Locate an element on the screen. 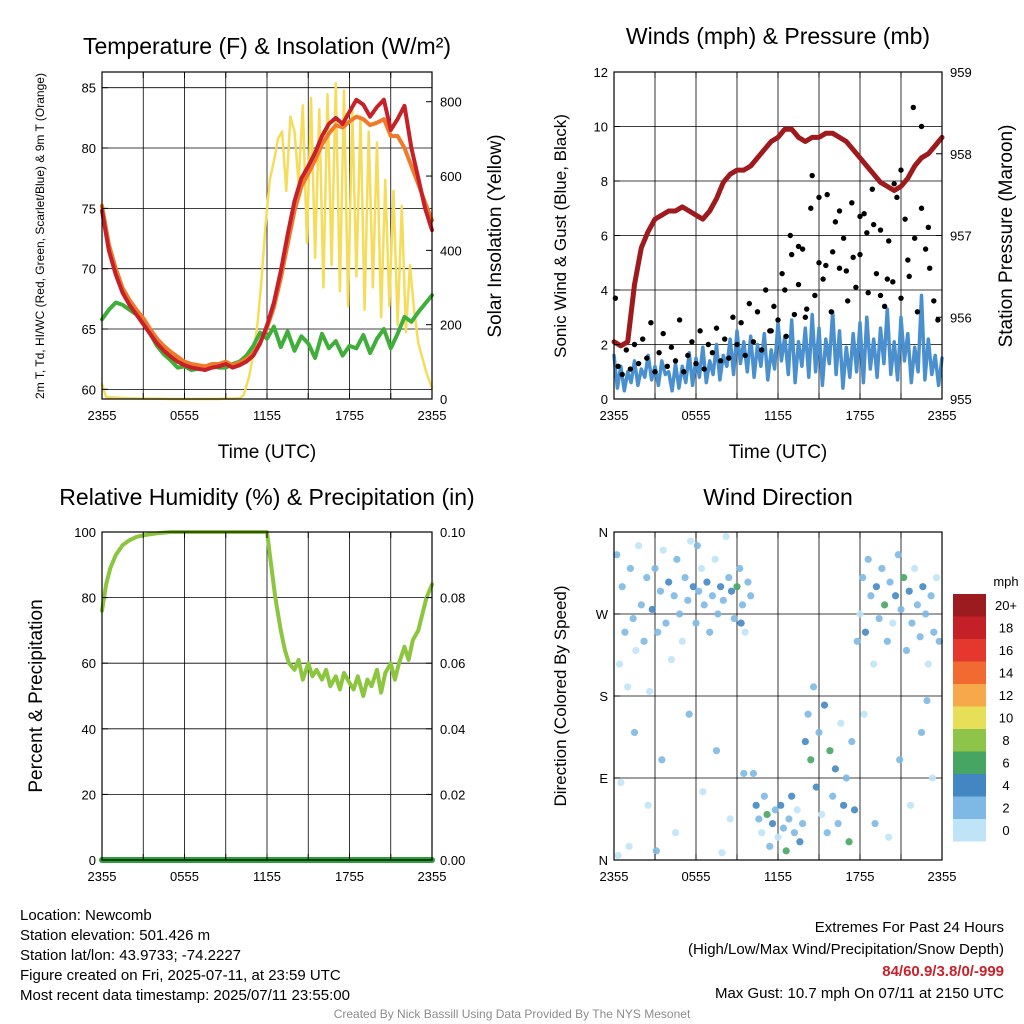  colorbar-label: 8 is located at coordinates (1005, 740).